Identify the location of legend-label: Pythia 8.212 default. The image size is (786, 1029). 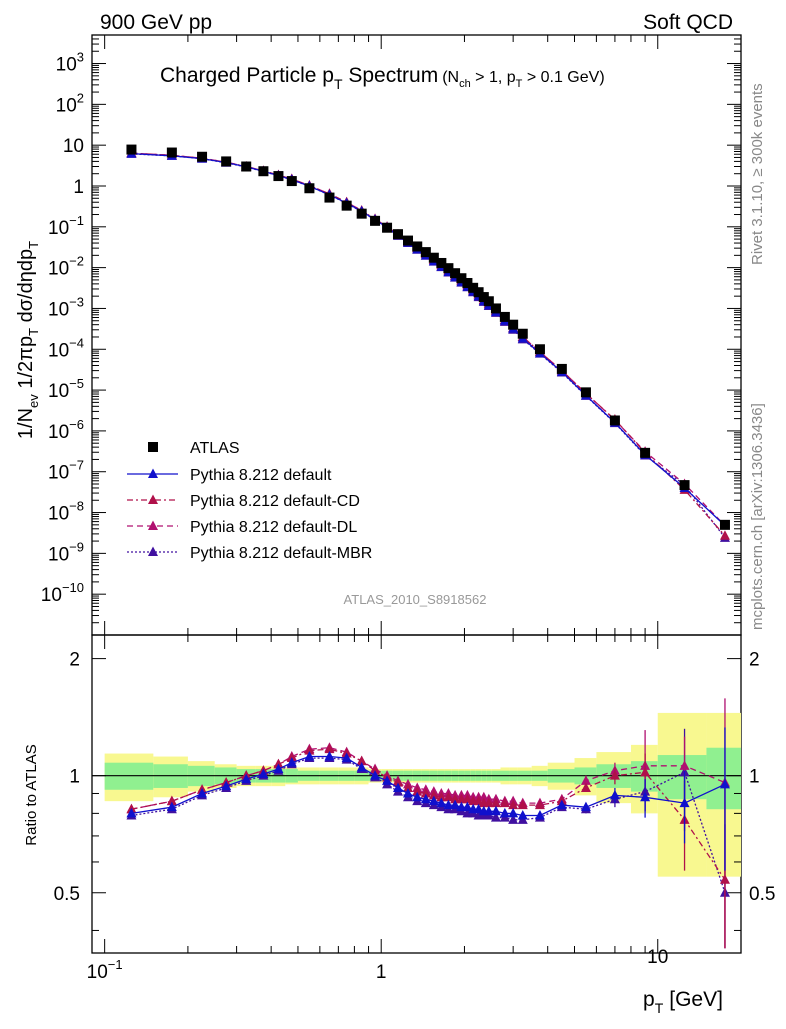
(261, 475).